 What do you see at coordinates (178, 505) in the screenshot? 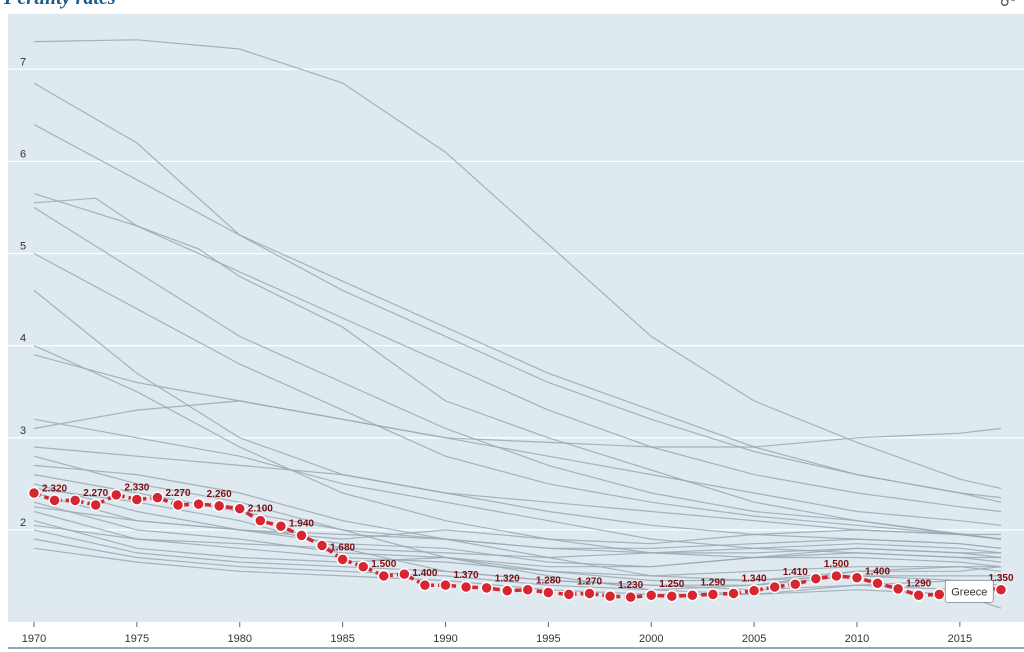
I see `data-point-1977` at bounding box center [178, 505].